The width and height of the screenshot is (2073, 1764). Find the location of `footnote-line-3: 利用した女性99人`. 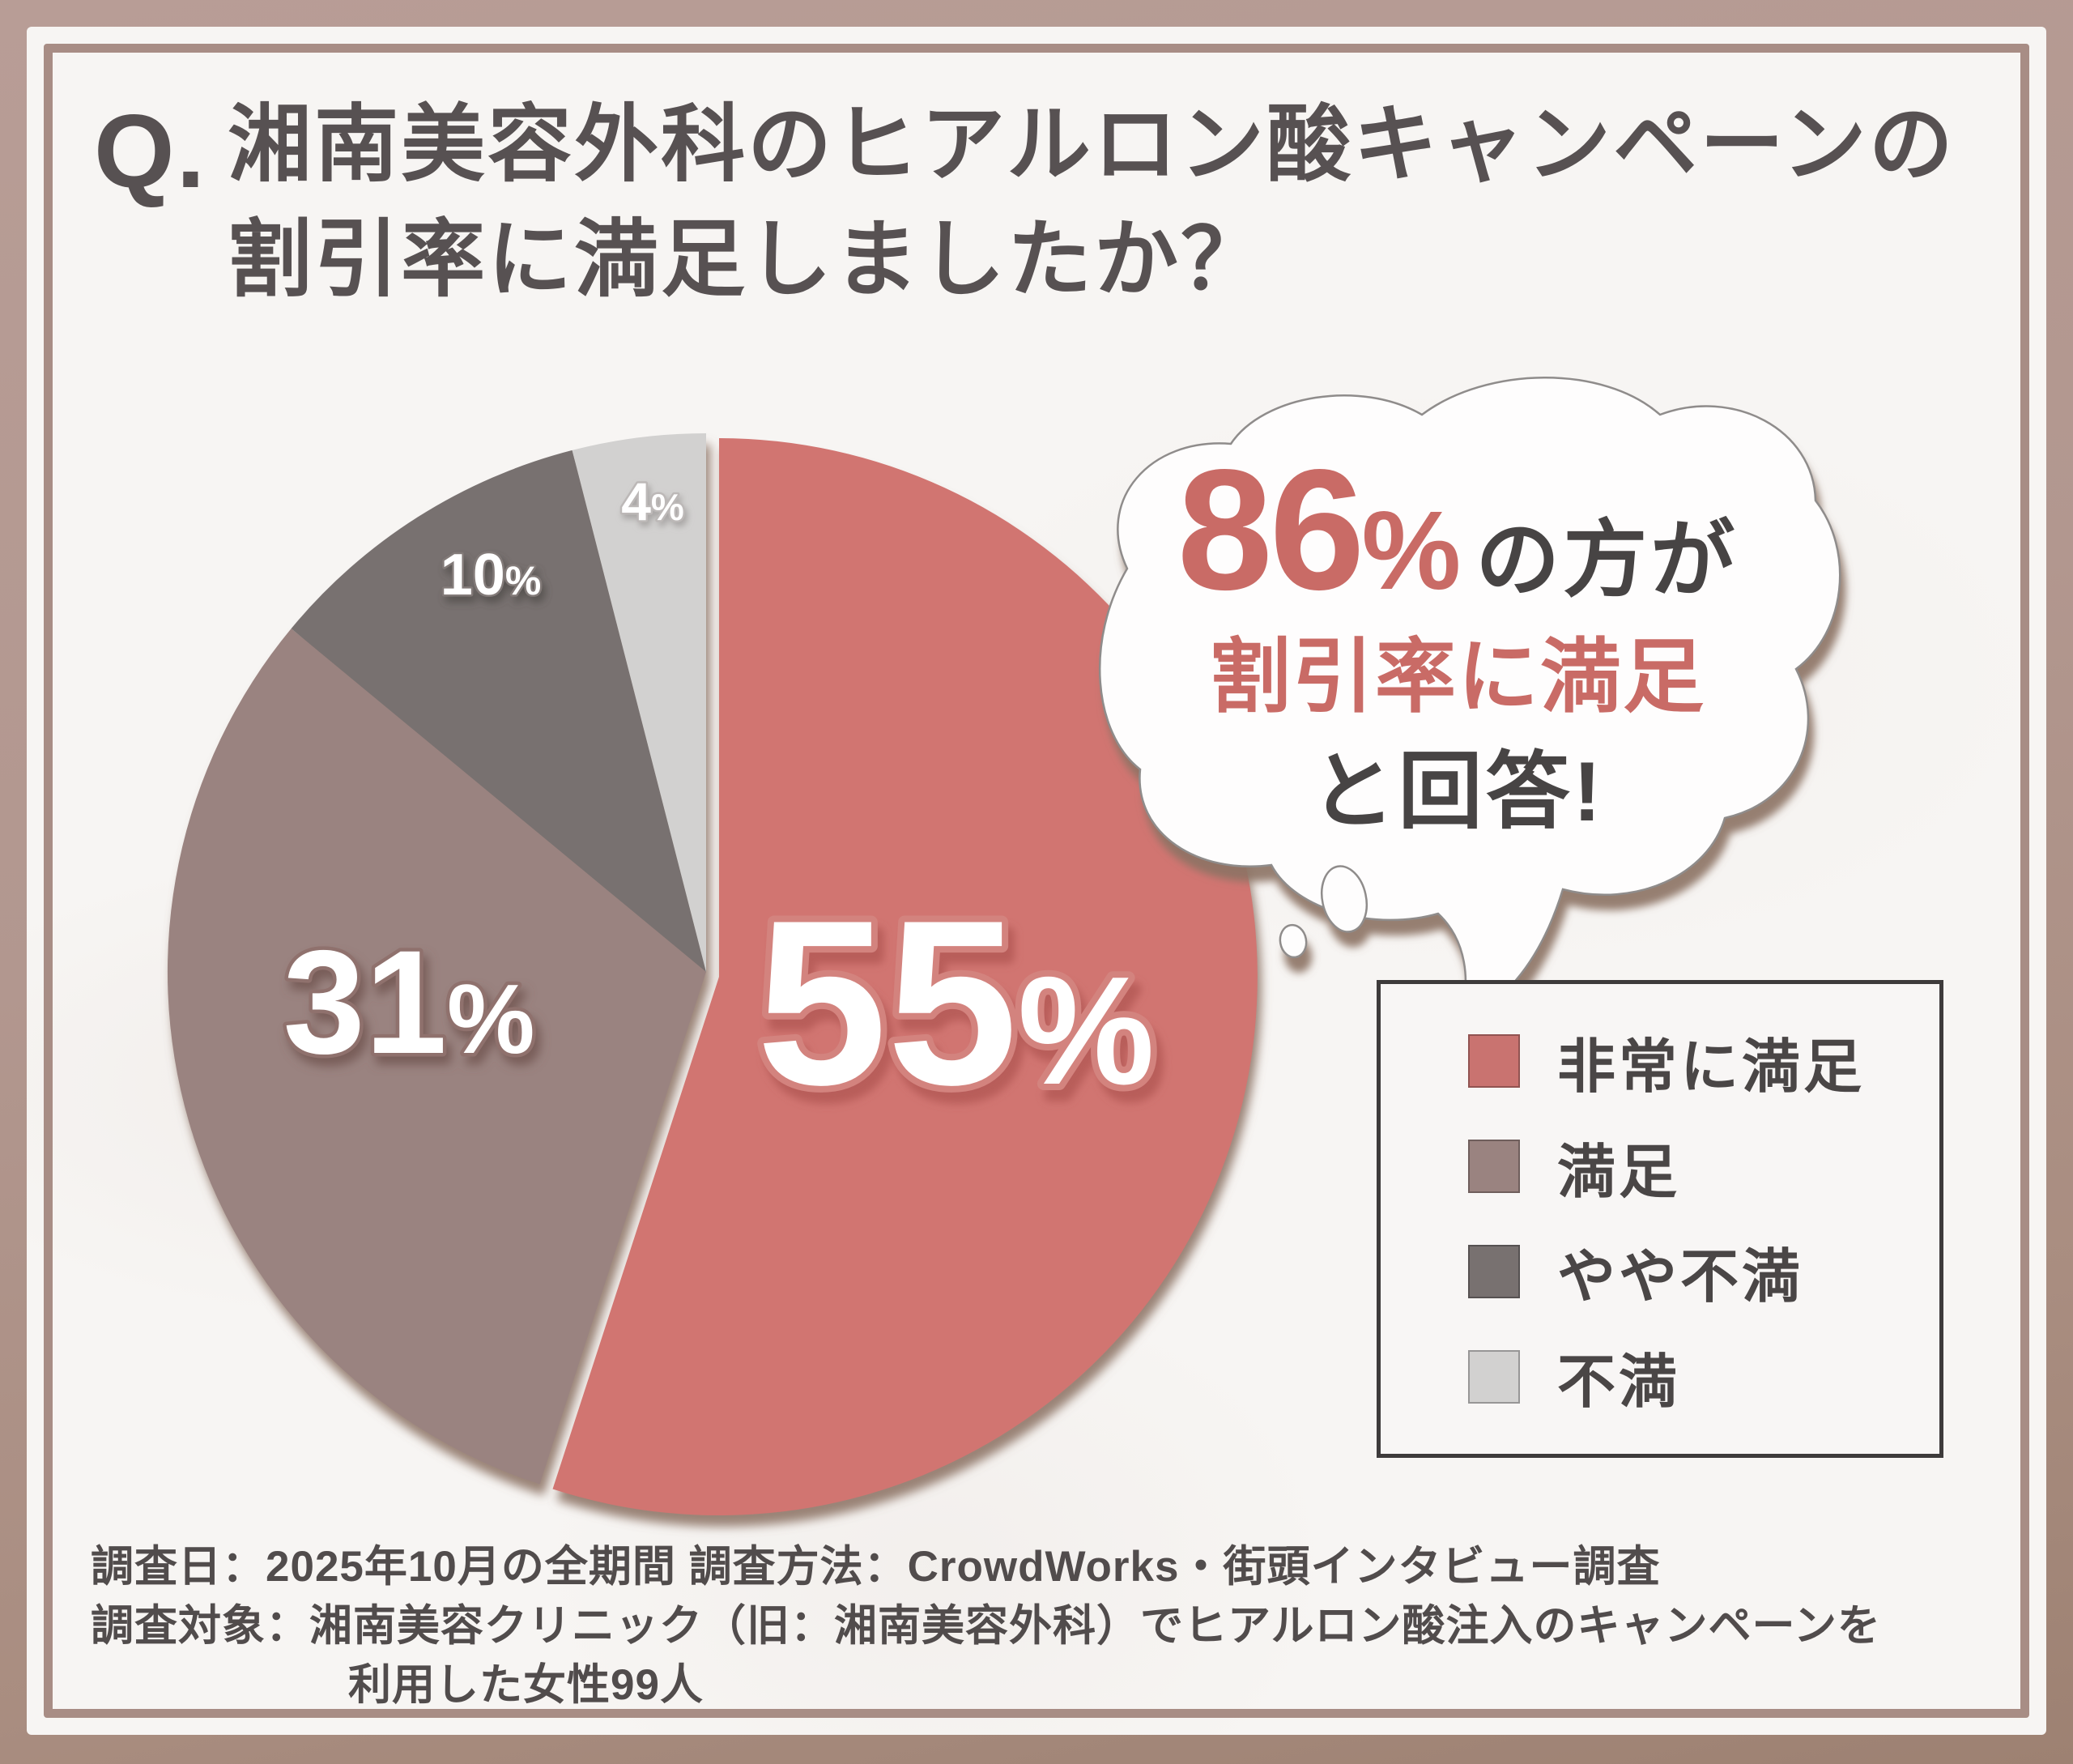

footnote-line-3: 利用した女性99人 is located at coordinates (526, 1685).